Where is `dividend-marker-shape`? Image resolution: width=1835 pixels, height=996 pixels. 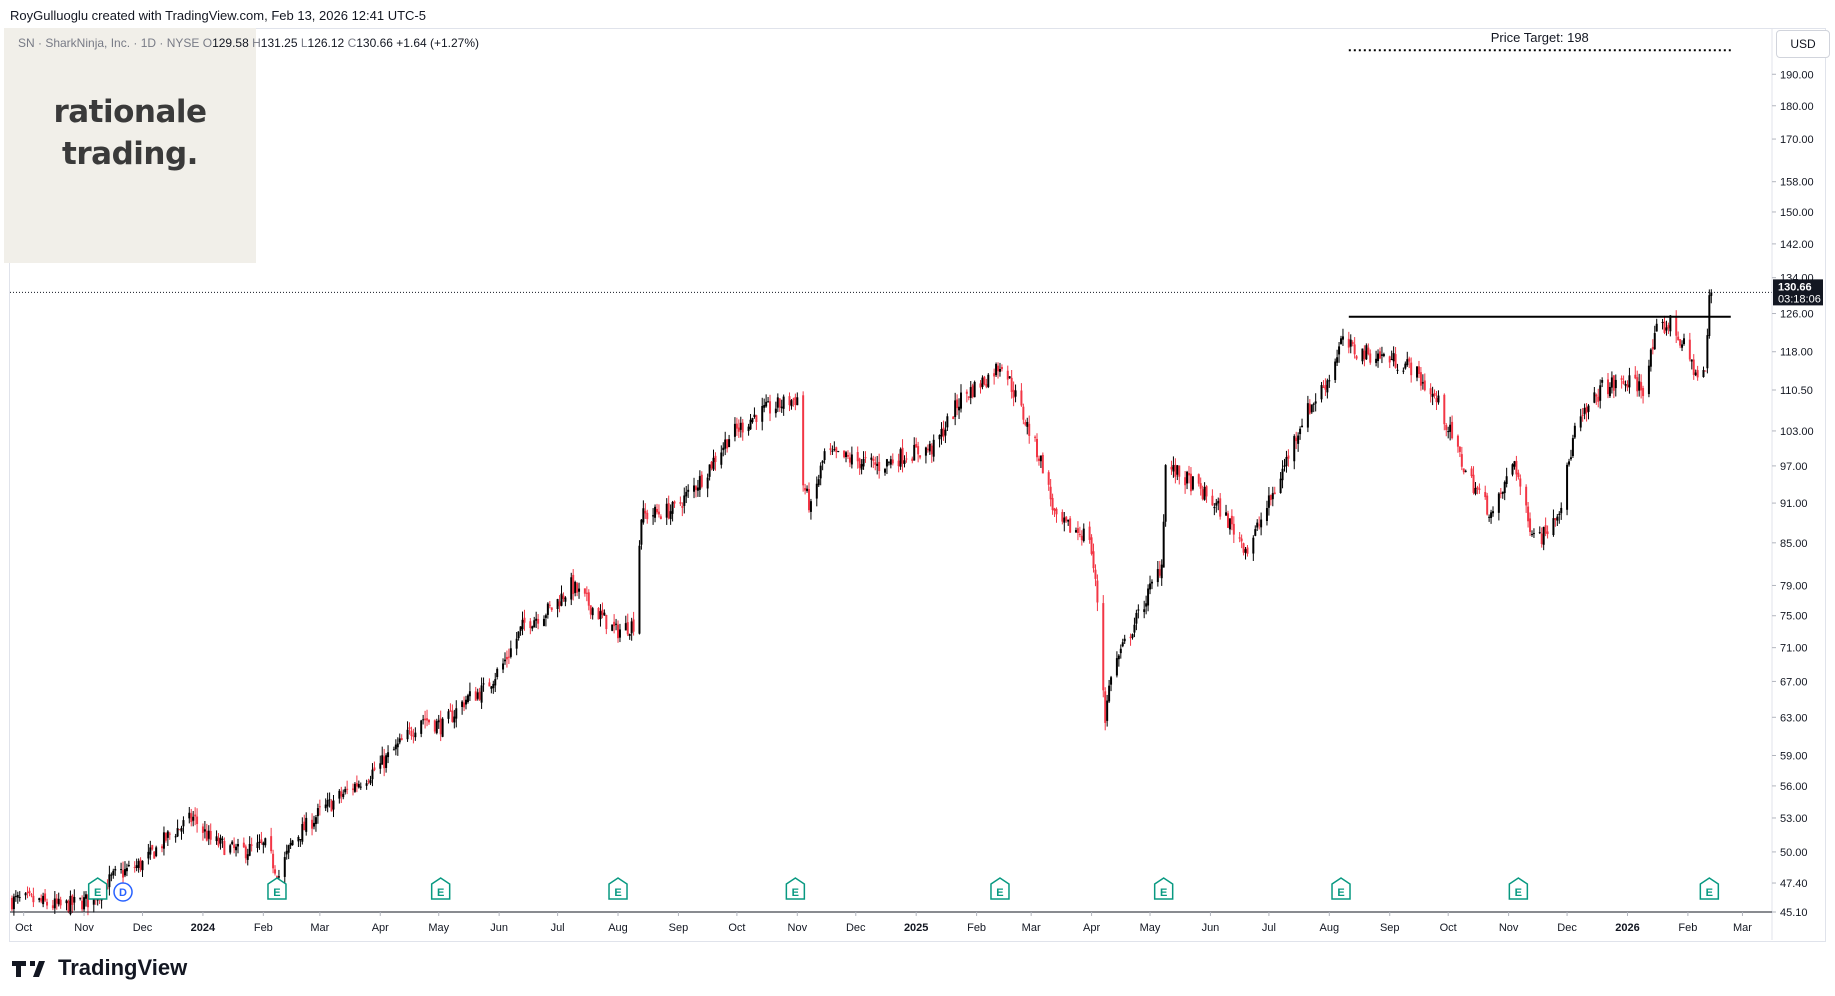 dividend-marker-shape is located at coordinates (123, 892).